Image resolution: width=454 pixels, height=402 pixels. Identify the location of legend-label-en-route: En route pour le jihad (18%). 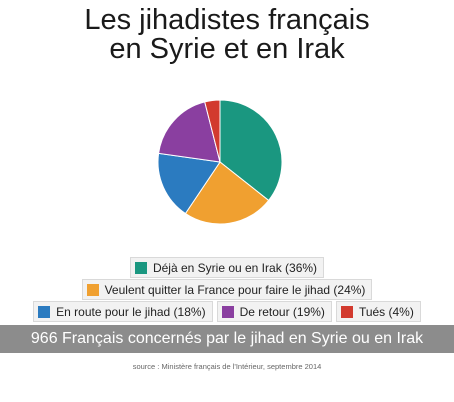
(131, 311).